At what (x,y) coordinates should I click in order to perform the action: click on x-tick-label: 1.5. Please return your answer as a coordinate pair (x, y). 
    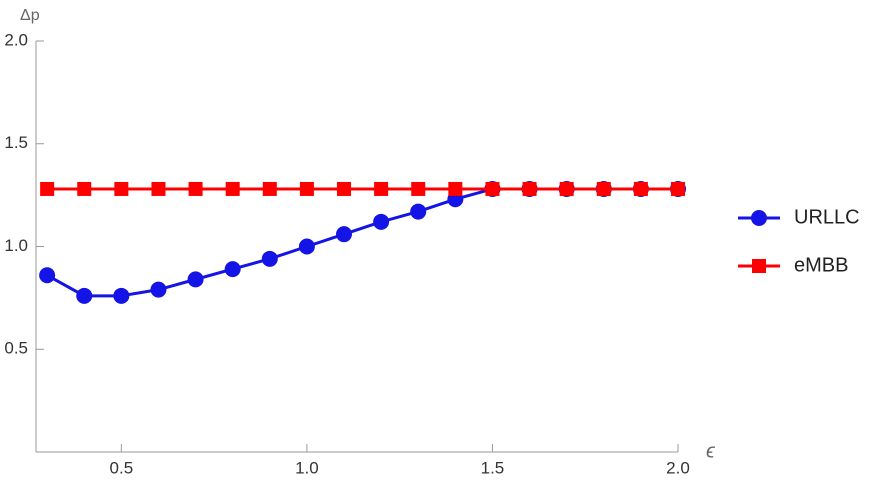
    Looking at the image, I should click on (493, 467).